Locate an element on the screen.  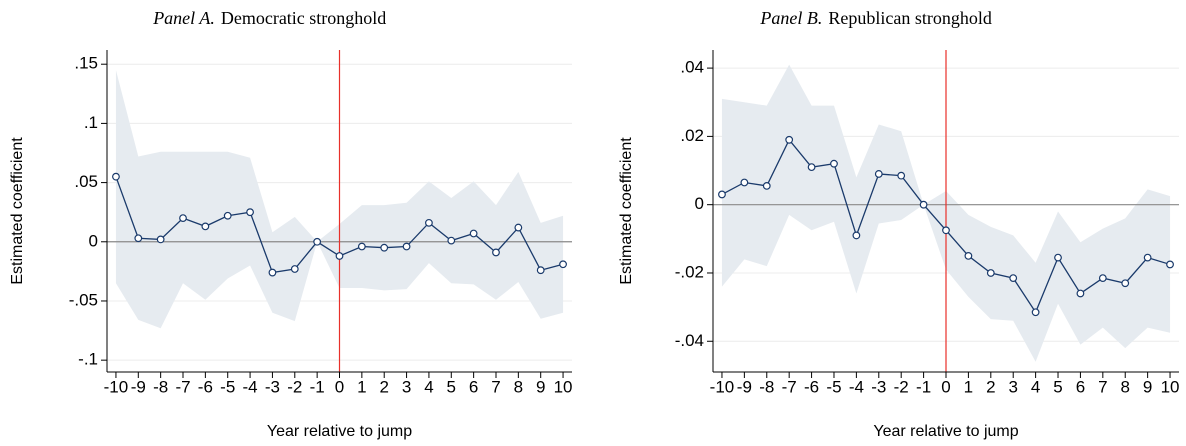
y-tick-label: -.02 is located at coordinates (689, 271).